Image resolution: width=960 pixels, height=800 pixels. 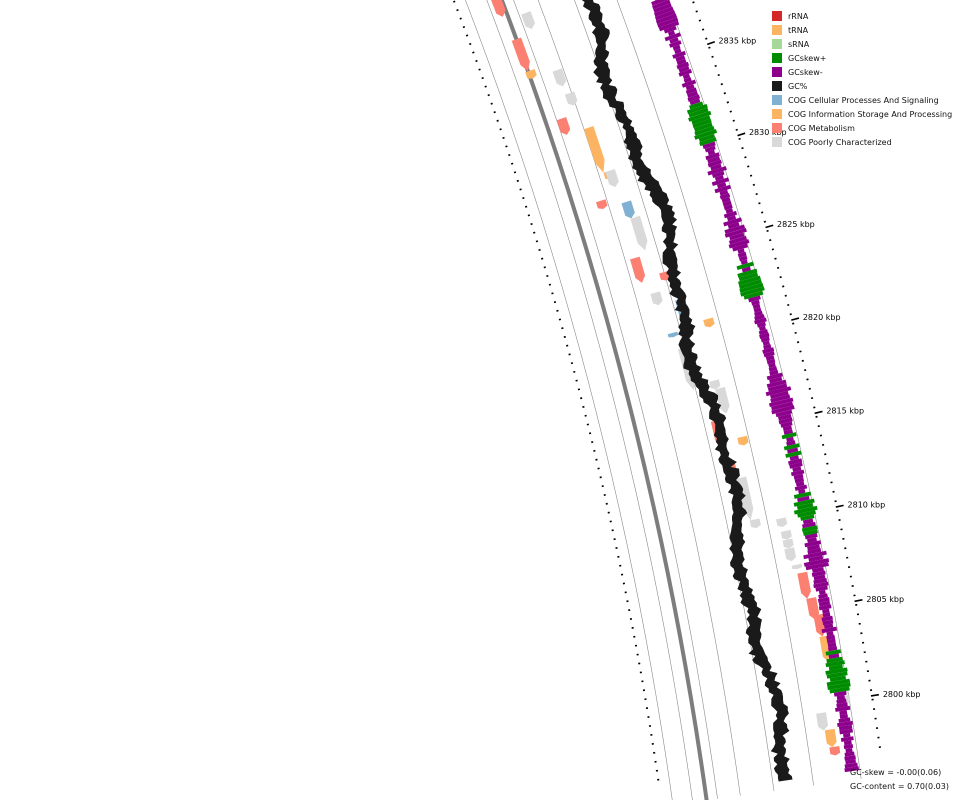 What do you see at coordinates (798, 86) in the screenshot?
I see `legend-label: GC%` at bounding box center [798, 86].